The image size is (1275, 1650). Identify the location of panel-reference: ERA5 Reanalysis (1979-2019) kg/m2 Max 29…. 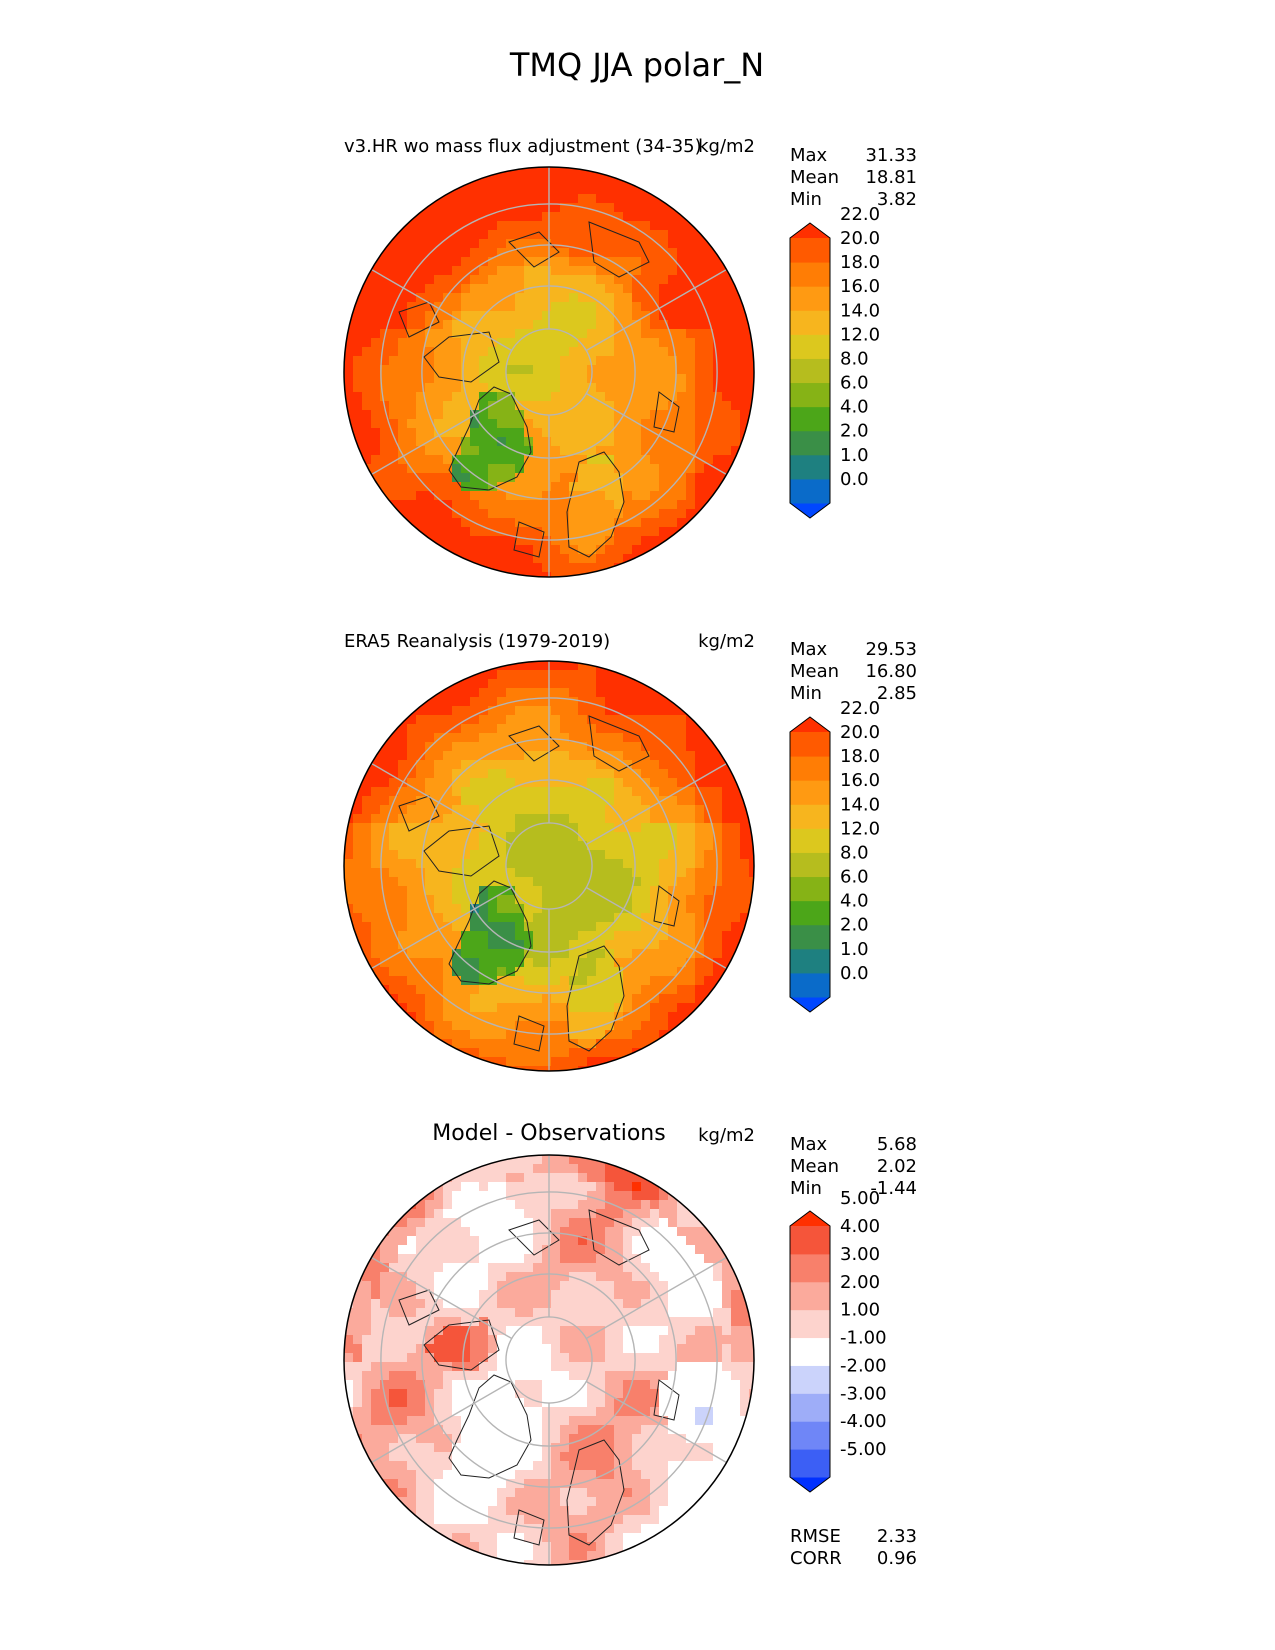
(630, 851).